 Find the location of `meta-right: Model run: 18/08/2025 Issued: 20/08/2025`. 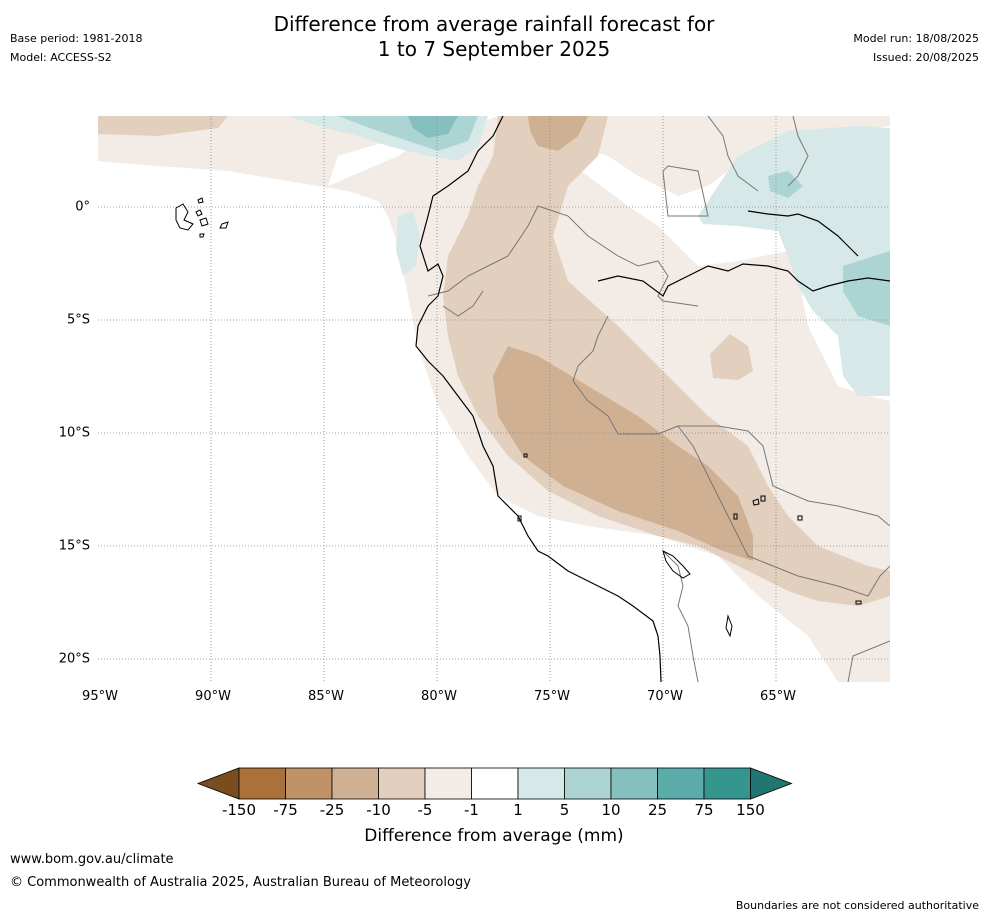

meta-right: Model run: 18/08/2025 Issued: 20/08/2025 is located at coordinates (916, 51).